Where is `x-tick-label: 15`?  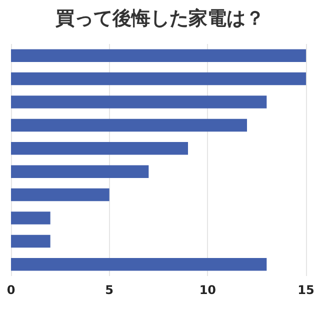
x-tick-label: 15 is located at coordinates (306, 290).